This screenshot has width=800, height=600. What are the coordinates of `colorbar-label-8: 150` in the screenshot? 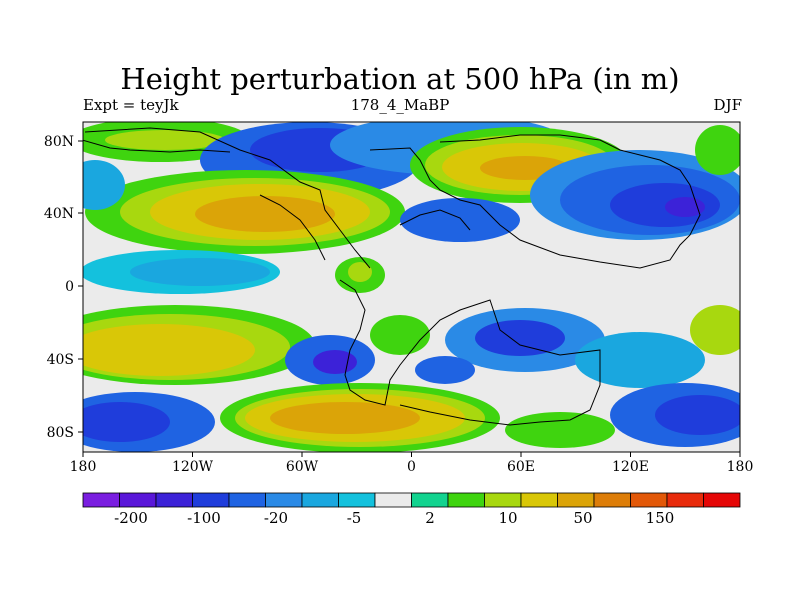 It's located at (660, 518).